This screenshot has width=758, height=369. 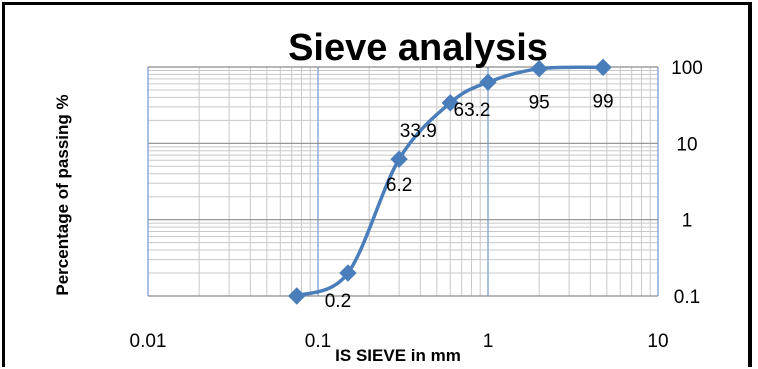 What do you see at coordinates (687, 297) in the screenshot?
I see `y-tick-label: 0.1` at bounding box center [687, 297].